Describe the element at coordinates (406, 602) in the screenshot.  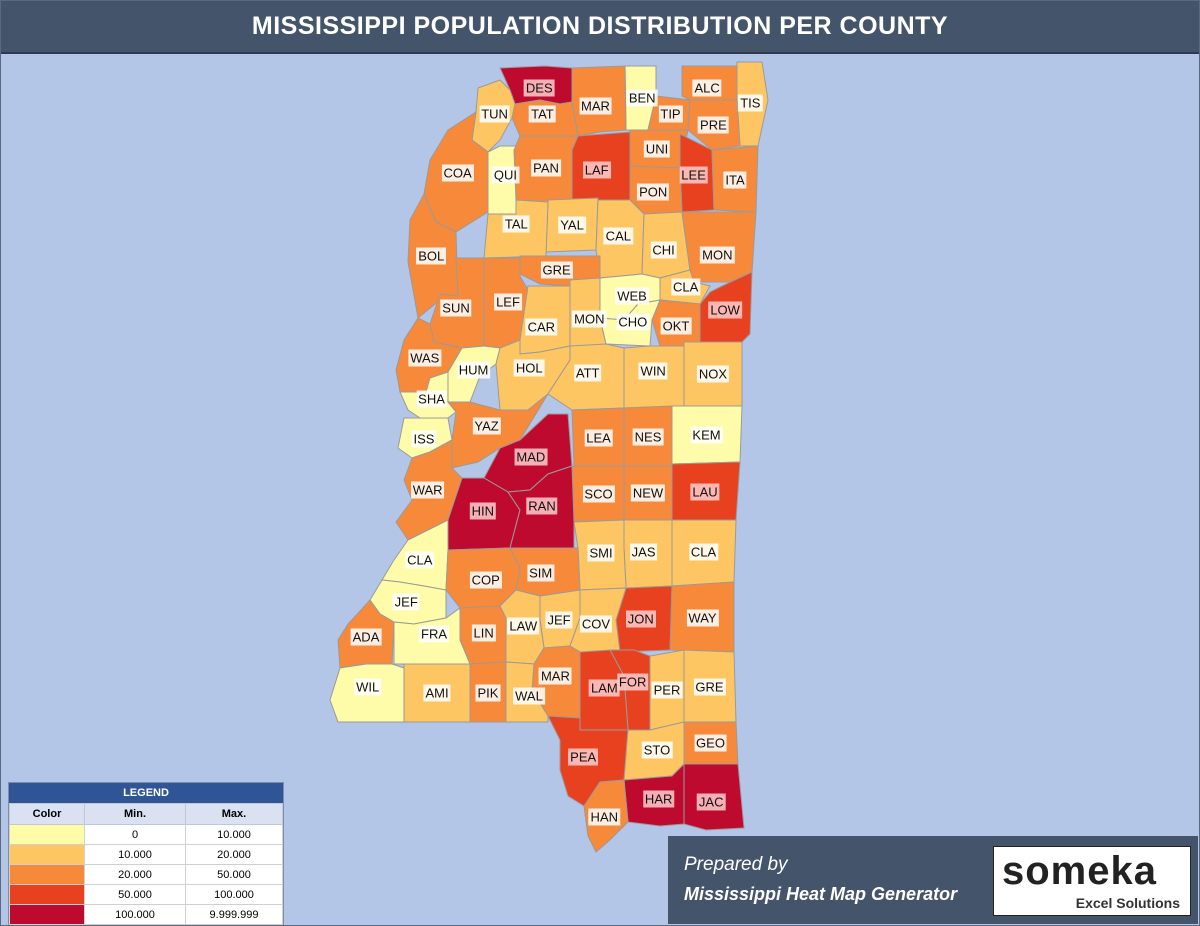
I see `county-label: JEF` at that location.